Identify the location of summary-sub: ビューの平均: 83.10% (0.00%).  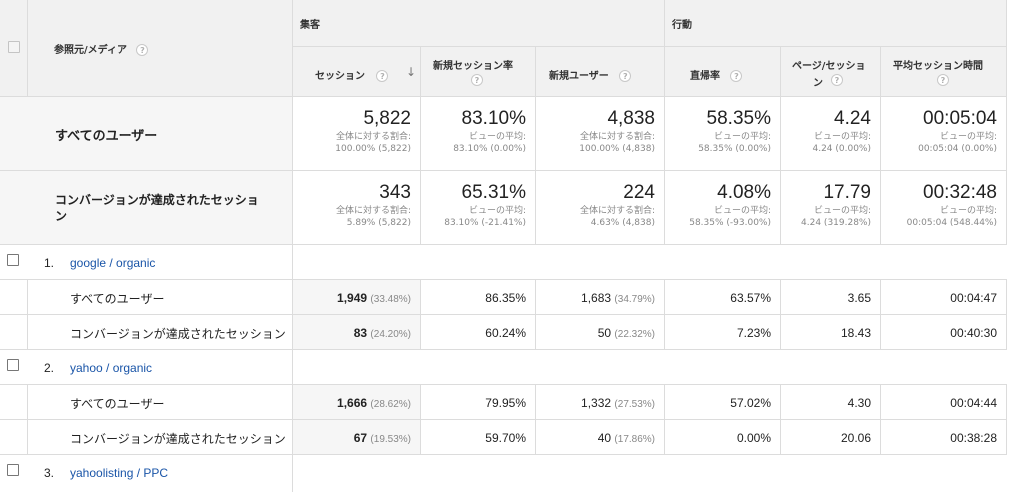
(478, 143).